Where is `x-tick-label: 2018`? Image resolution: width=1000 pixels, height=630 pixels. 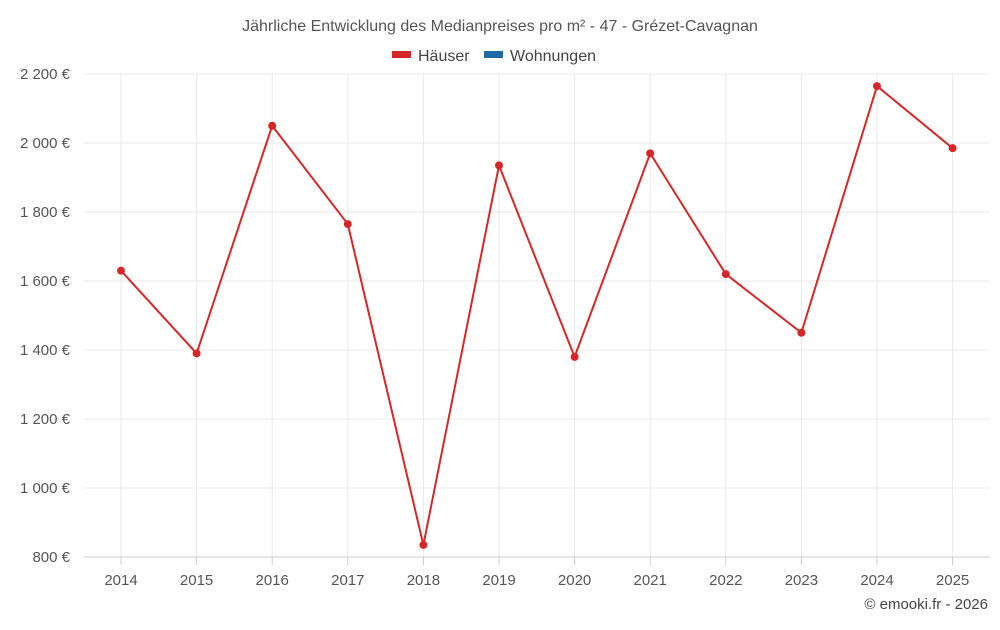 x-tick-label: 2018 is located at coordinates (423, 580).